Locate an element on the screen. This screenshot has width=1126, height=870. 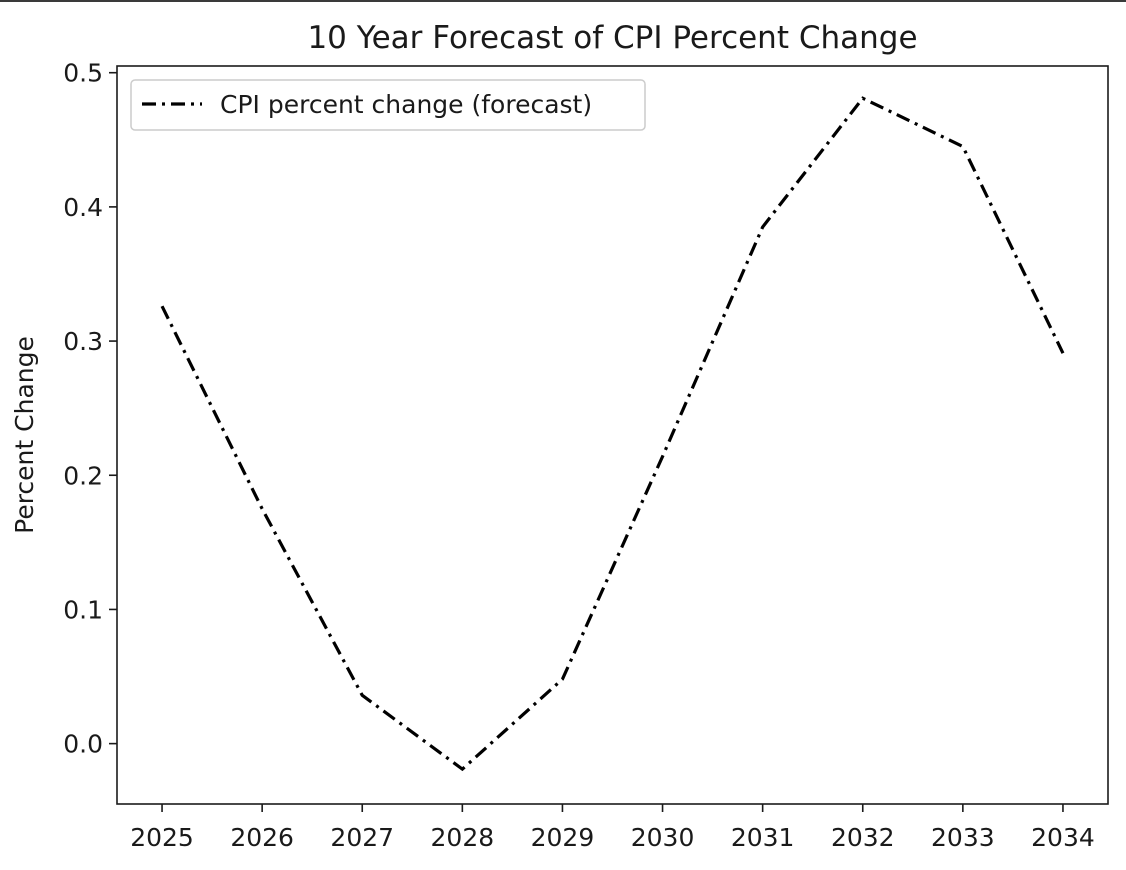
y-tick-label: 0.3 is located at coordinates (83, 341).